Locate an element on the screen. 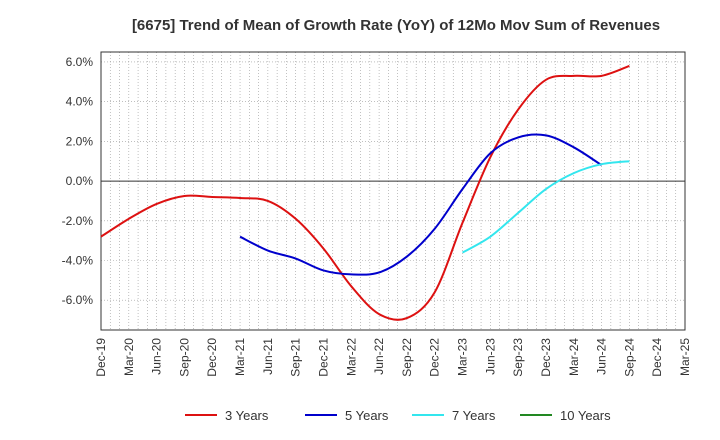 The width and height of the screenshot is (720, 440). x-tick-label: Dec-23 is located at coordinates (546, 357).